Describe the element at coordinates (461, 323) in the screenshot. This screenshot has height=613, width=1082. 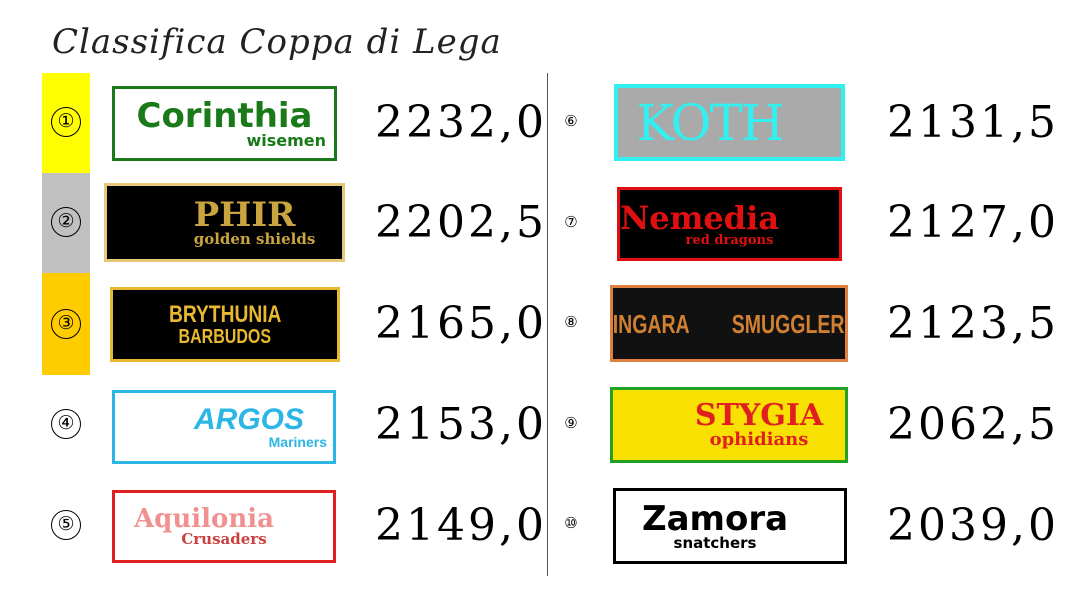
I see `team-score: 2165,0` at that location.